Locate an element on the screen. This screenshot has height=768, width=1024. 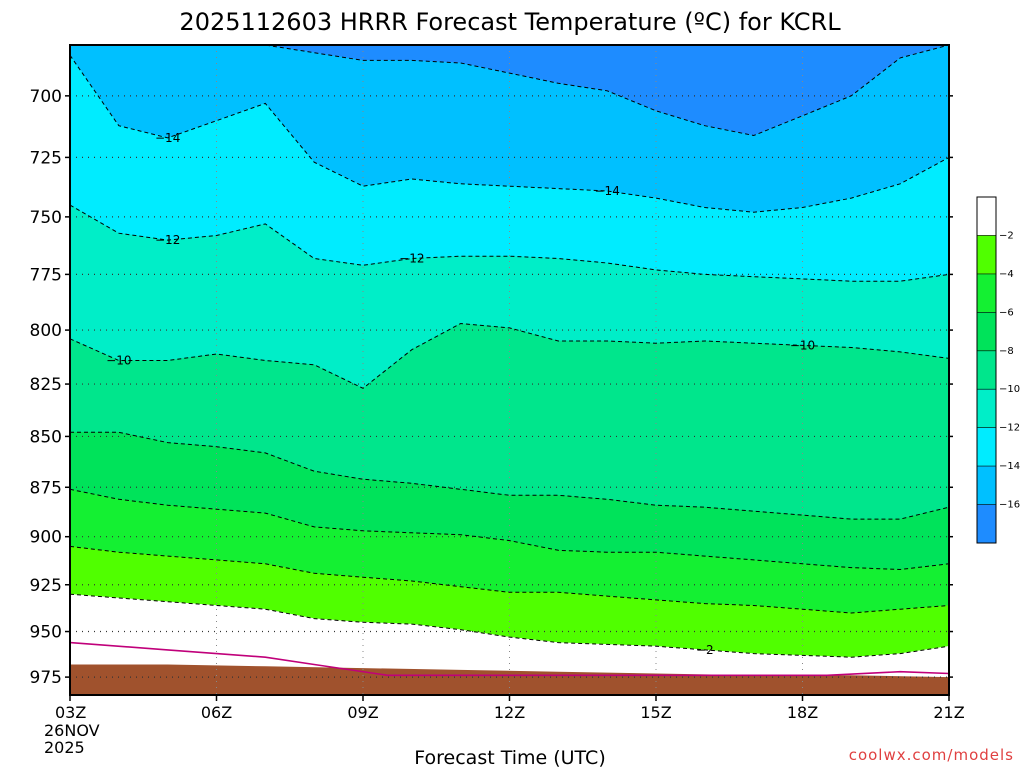
x-tick-label: 12Z is located at coordinates (509, 712).